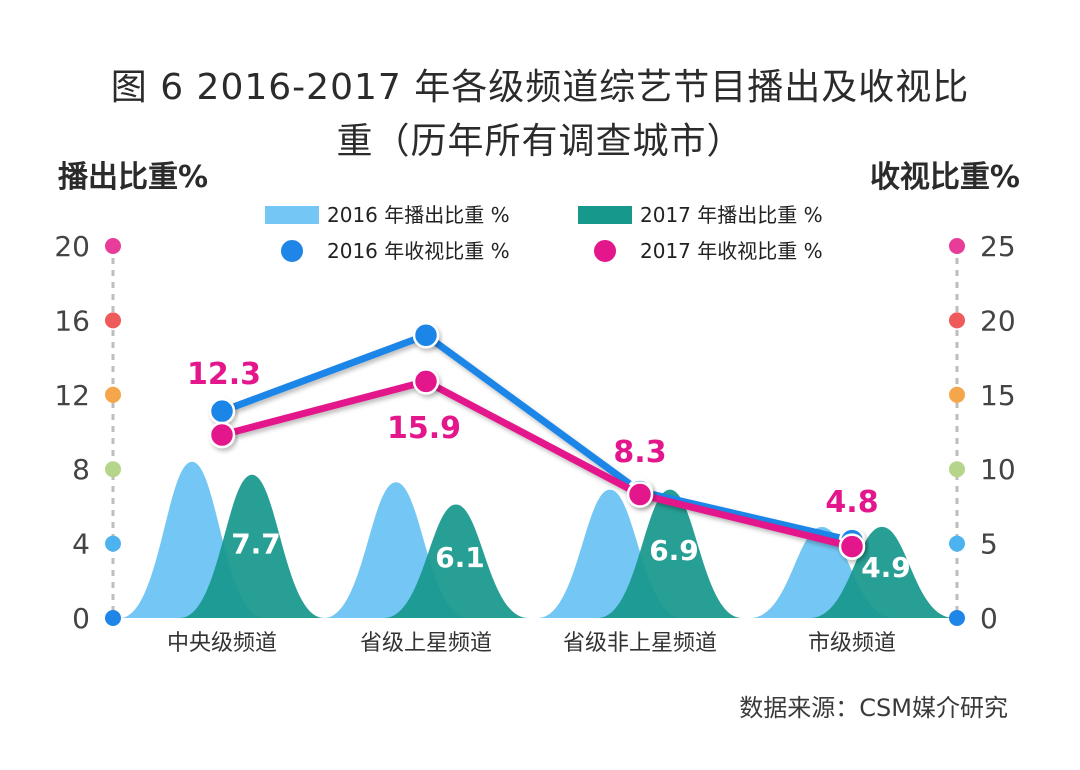 Image resolution: width=1080 pixels, height=770 pixels. I want to click on category-label: 中央级频道, so click(222, 643).